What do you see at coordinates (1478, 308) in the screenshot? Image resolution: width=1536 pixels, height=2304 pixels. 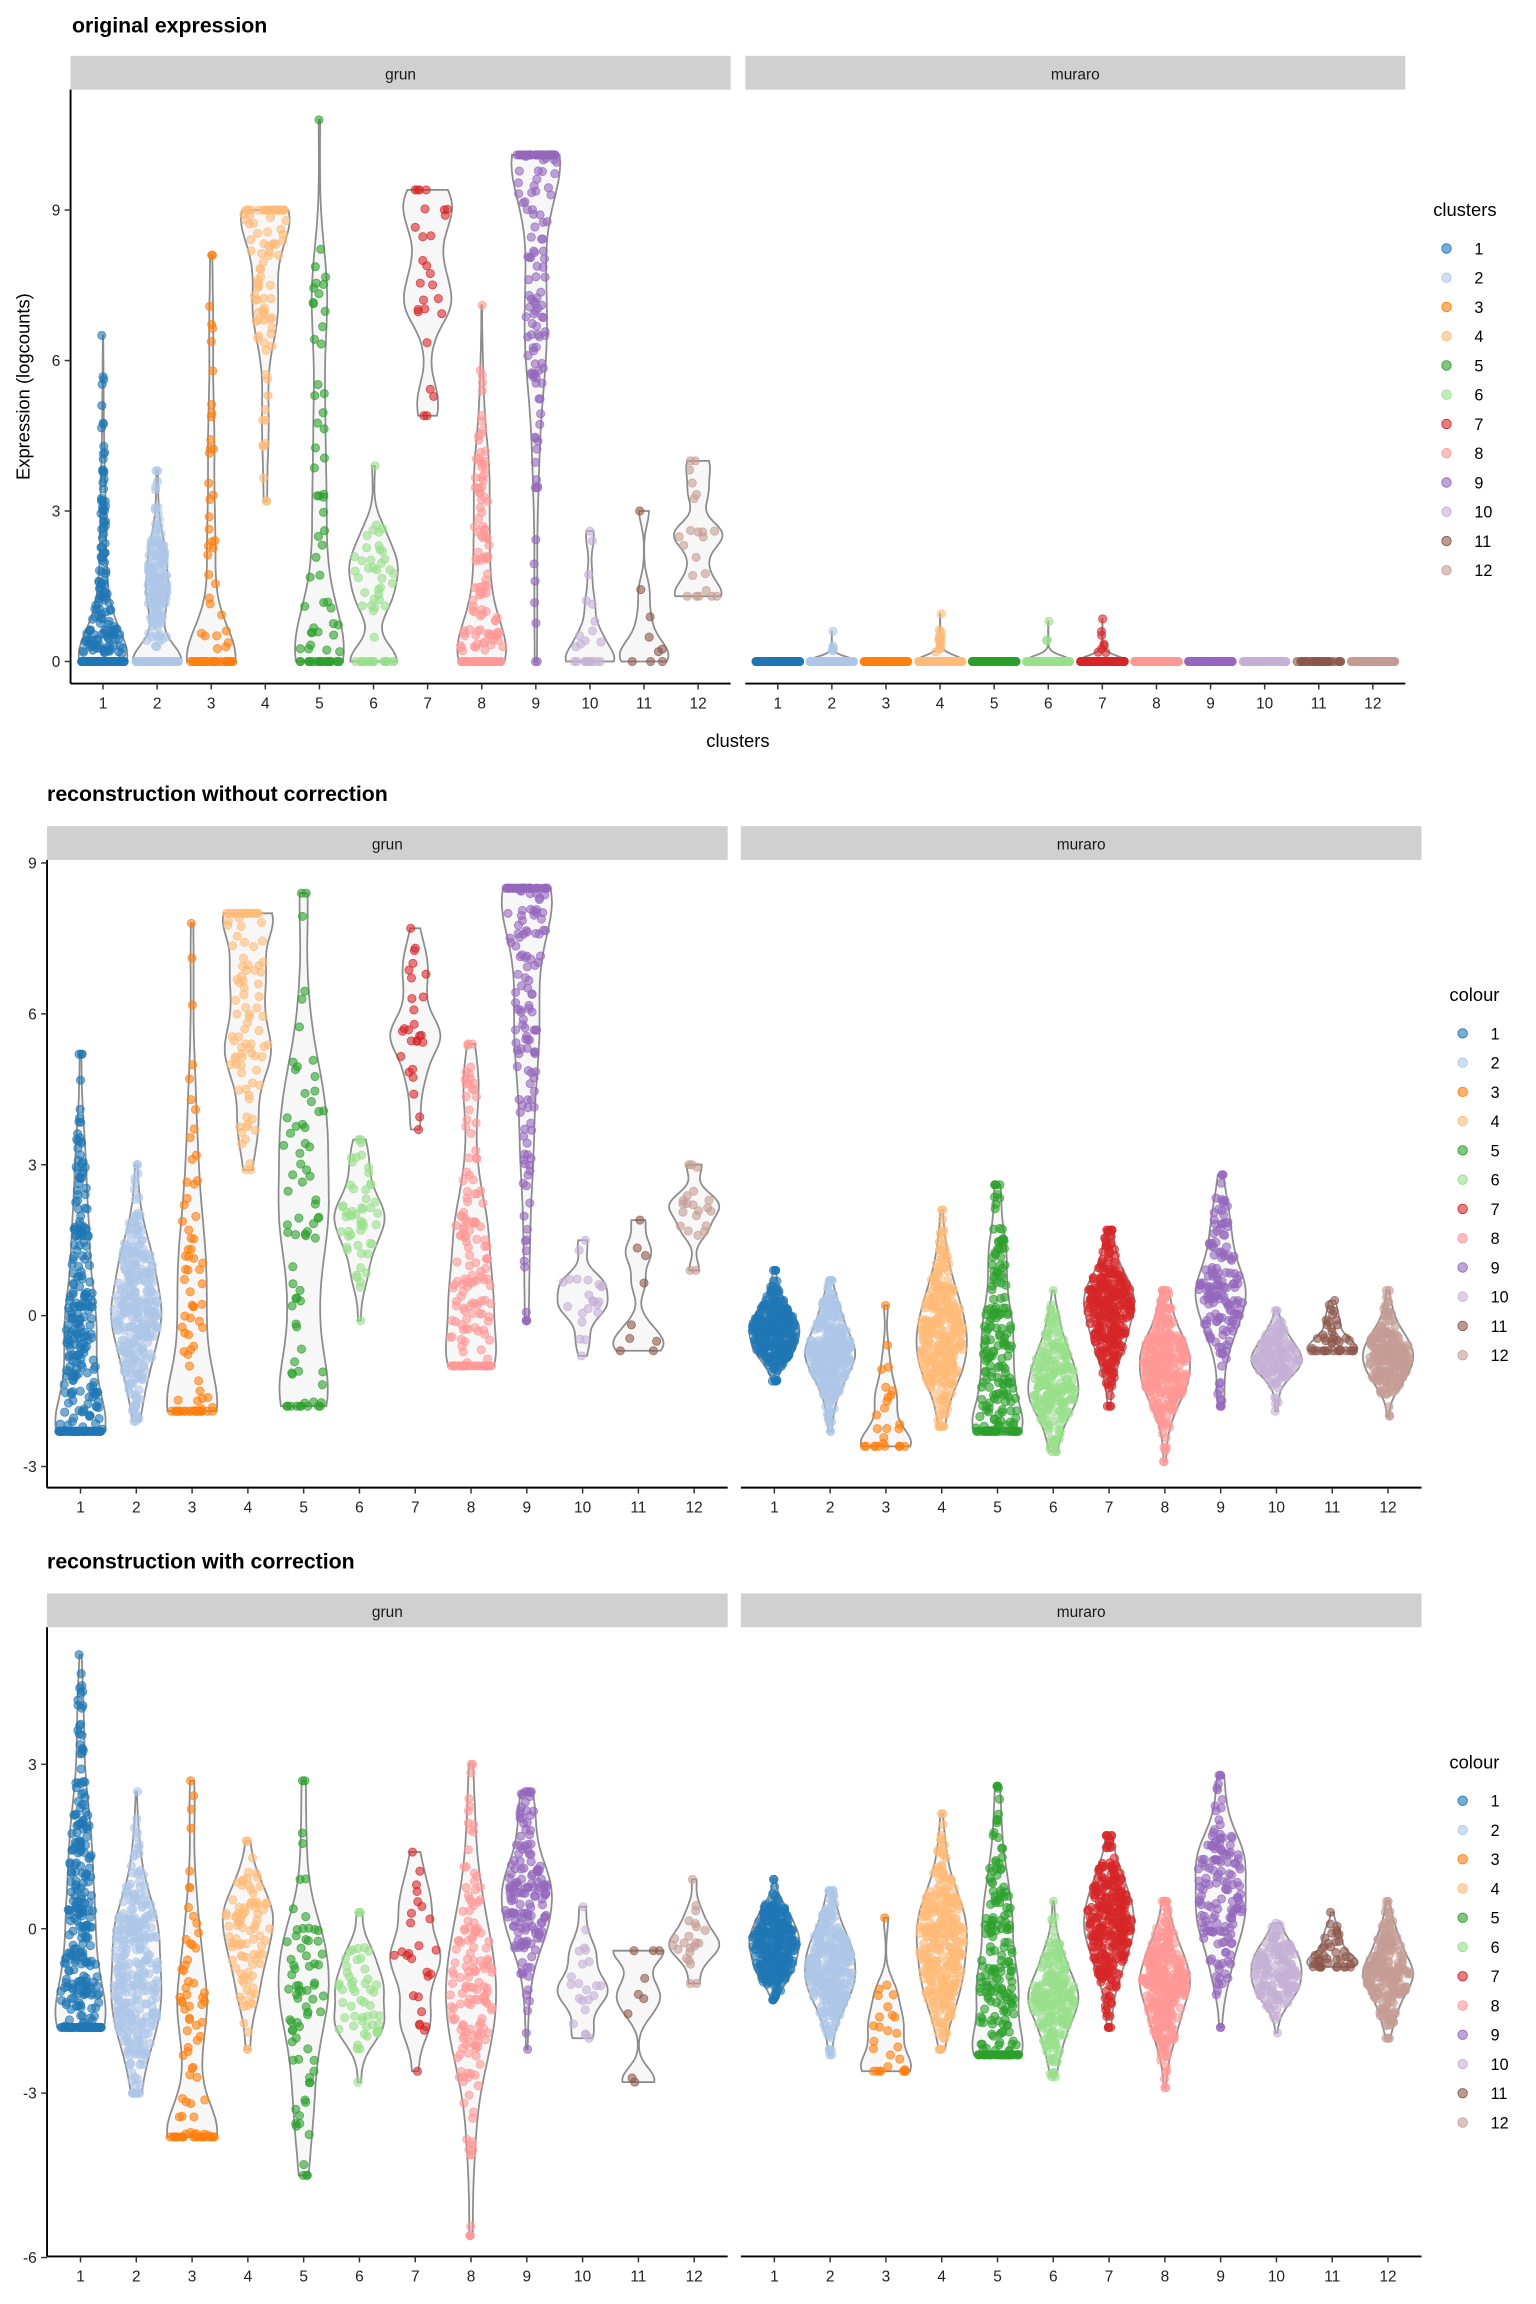 I see `legend-label: 3` at bounding box center [1478, 308].